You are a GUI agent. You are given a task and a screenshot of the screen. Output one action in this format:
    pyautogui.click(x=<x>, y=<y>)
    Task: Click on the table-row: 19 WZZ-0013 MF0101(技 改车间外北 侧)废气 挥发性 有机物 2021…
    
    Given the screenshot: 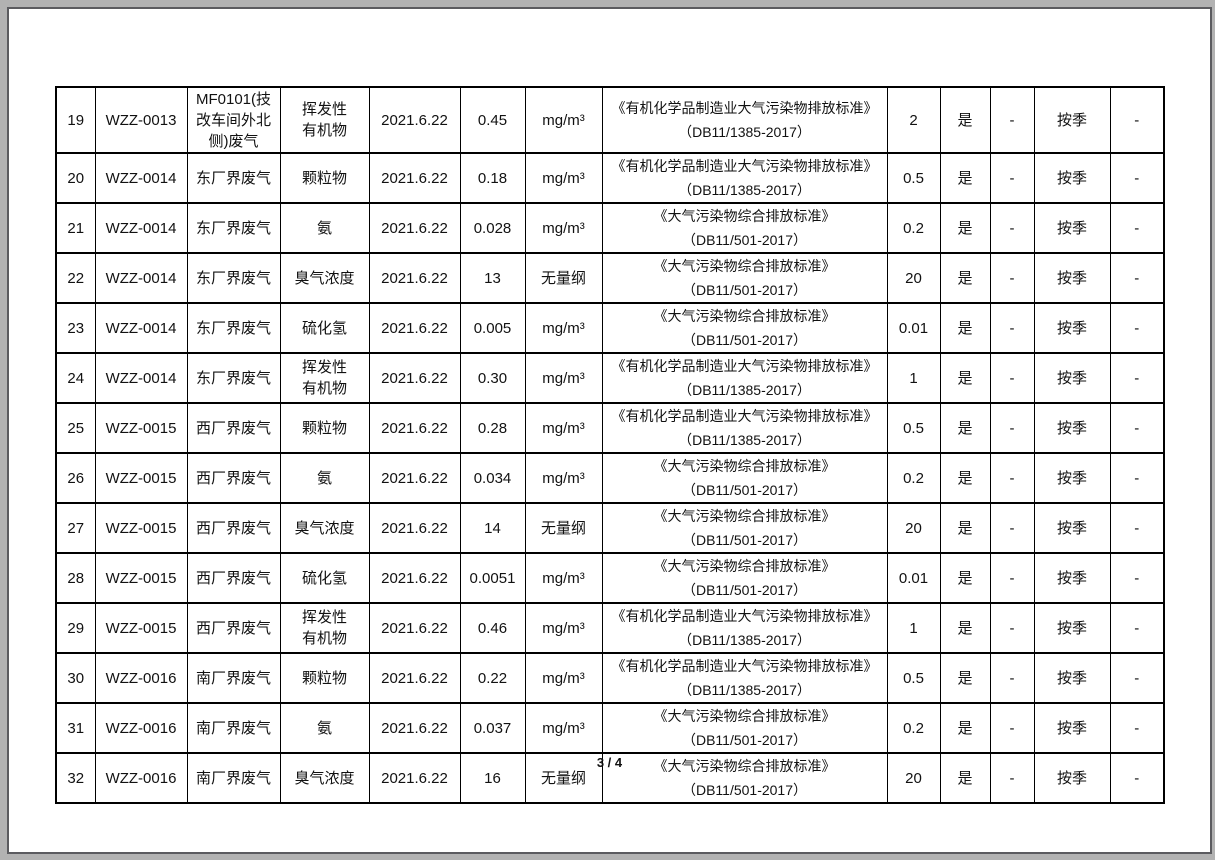 What is the action you would take?
    pyautogui.click(x=610, y=120)
    